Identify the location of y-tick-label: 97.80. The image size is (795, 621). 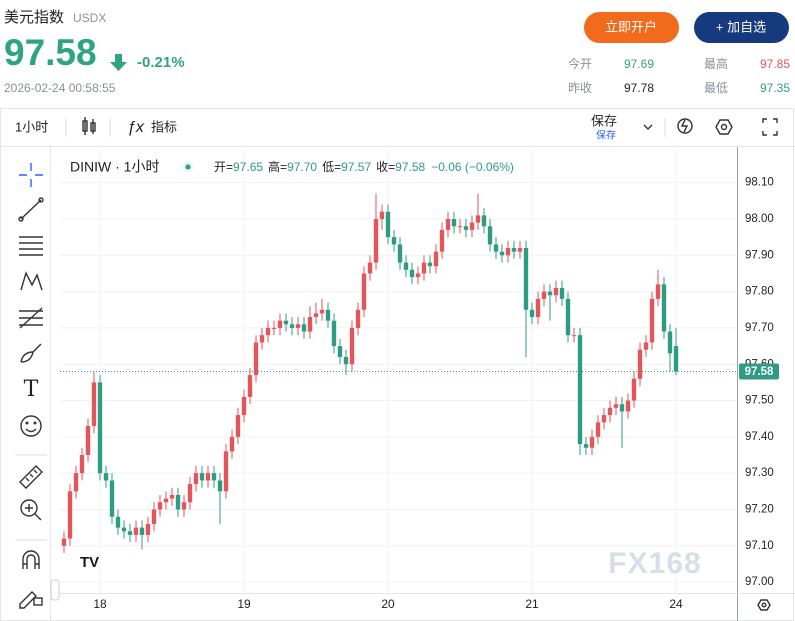
(759, 292).